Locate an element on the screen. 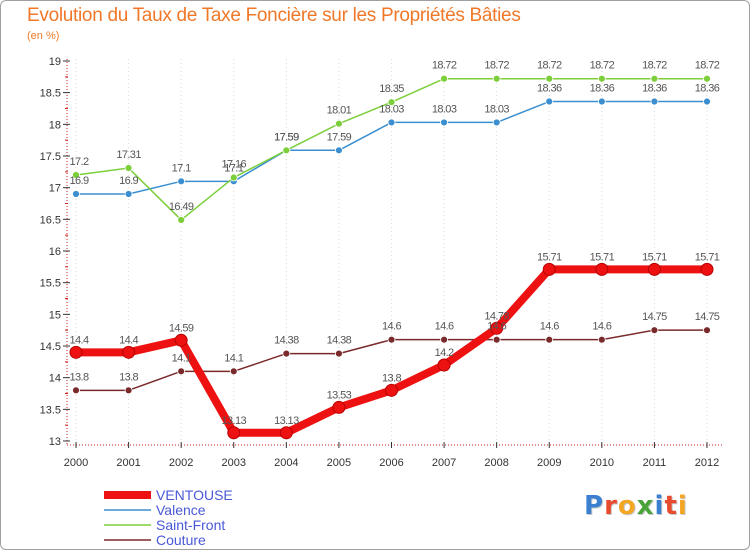 The image size is (750, 550). x-tick-label: 2000 is located at coordinates (76, 463).